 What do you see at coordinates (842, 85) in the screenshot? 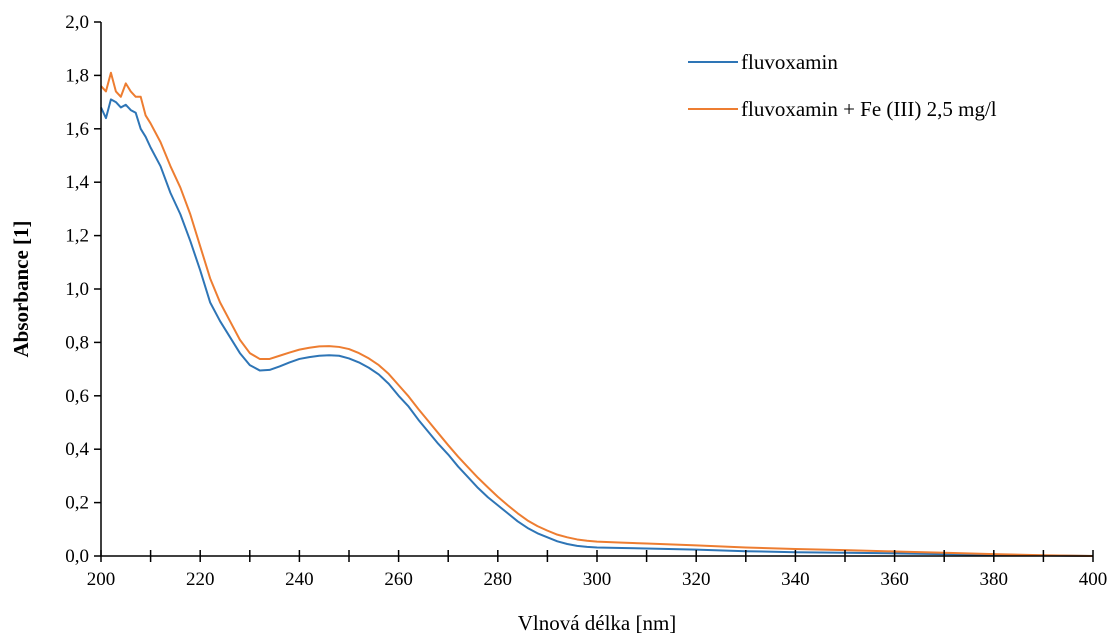
I see `legend: fluvoxamin fluvoxamin + Fe (III) 2,5 mg/l` at bounding box center [842, 85].